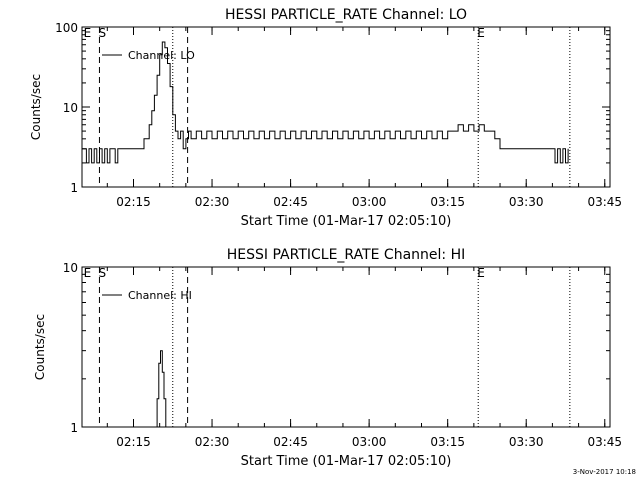  What do you see at coordinates (66, 28) in the screenshot?
I see `y-tick-label: 100` at bounding box center [66, 28].